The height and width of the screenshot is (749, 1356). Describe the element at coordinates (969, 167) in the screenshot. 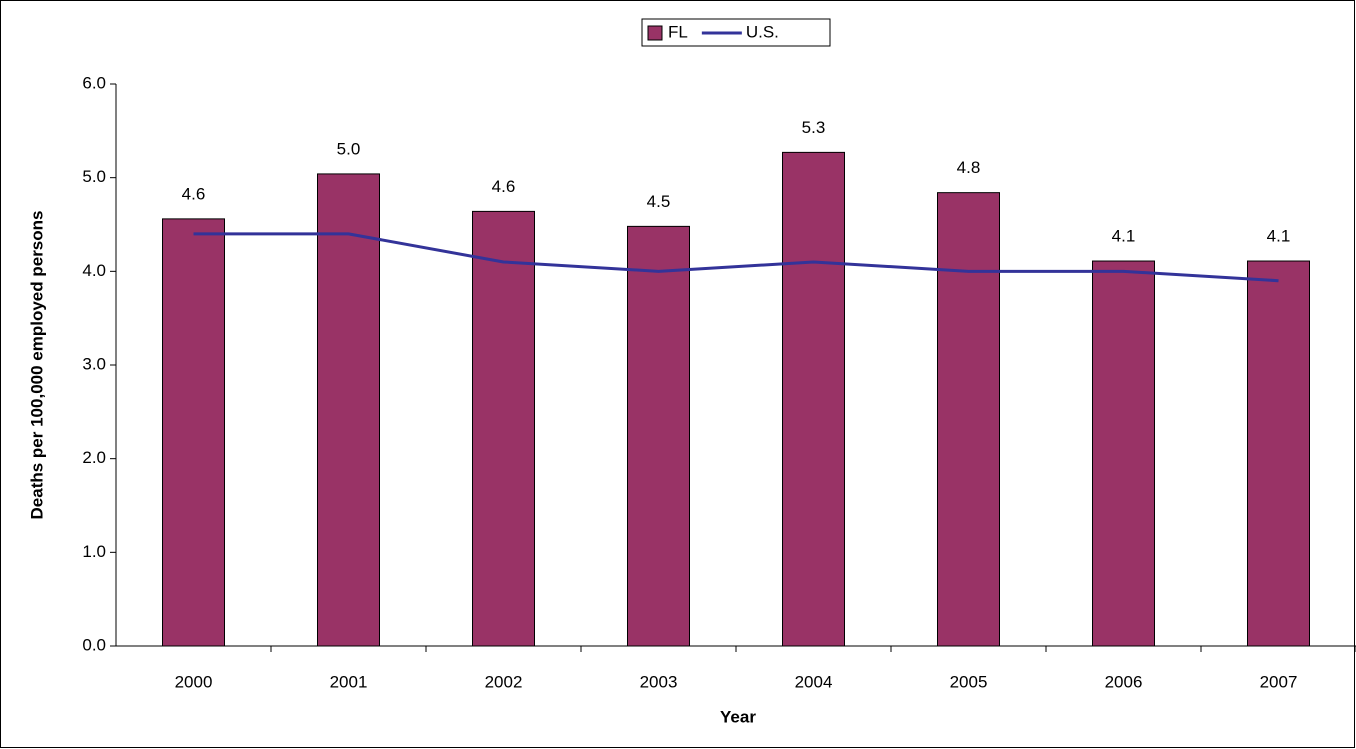

I see `data-label: 4.8` at that location.